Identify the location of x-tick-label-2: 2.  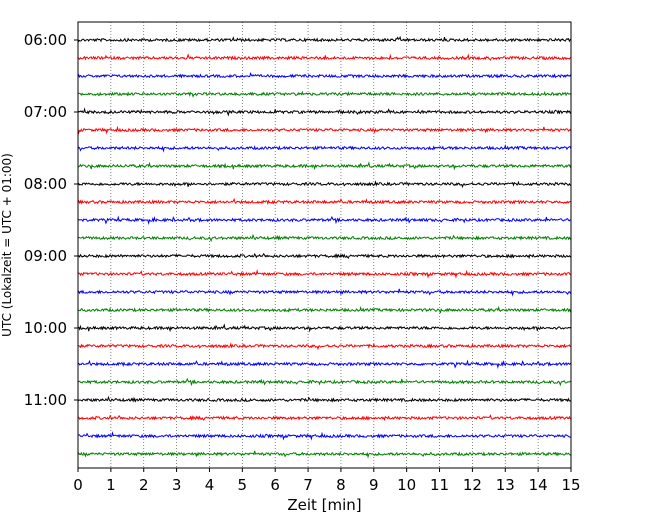
(144, 485).